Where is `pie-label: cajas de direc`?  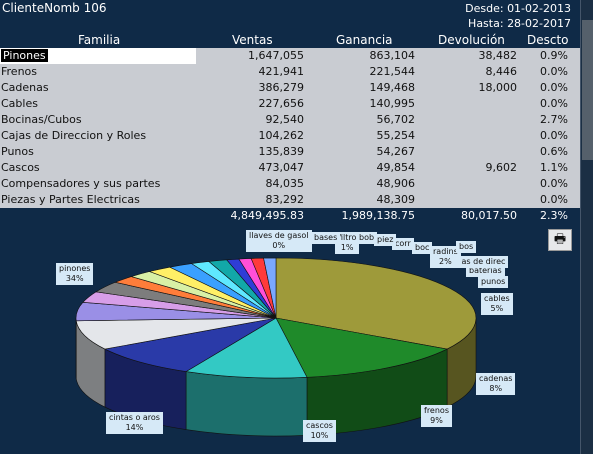 pie-label: cajas de direc is located at coordinates (478, 262).